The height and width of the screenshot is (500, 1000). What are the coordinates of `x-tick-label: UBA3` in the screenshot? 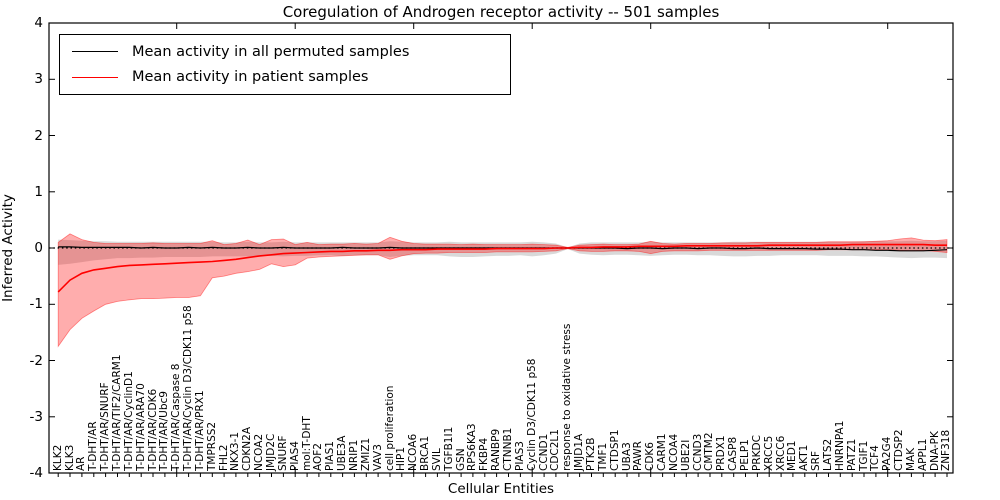 It's located at (626, 456).